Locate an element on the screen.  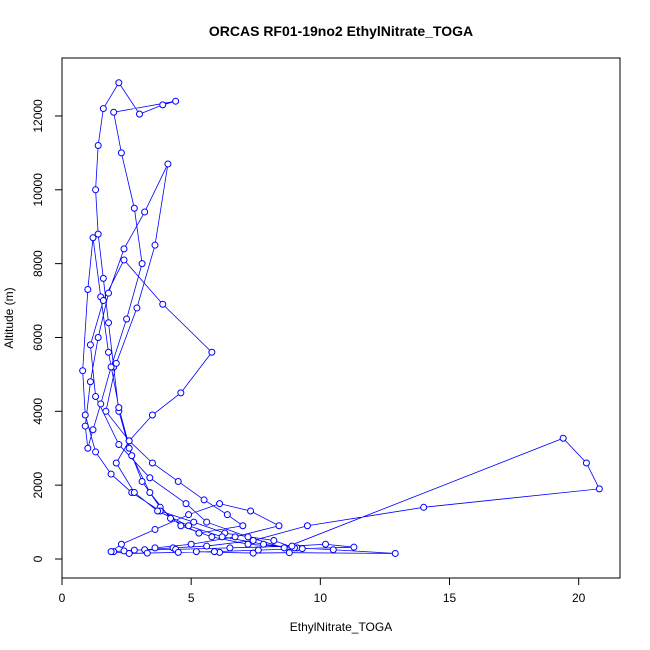
y-axis-label: Altitude (m) is located at coordinates (9, 317).